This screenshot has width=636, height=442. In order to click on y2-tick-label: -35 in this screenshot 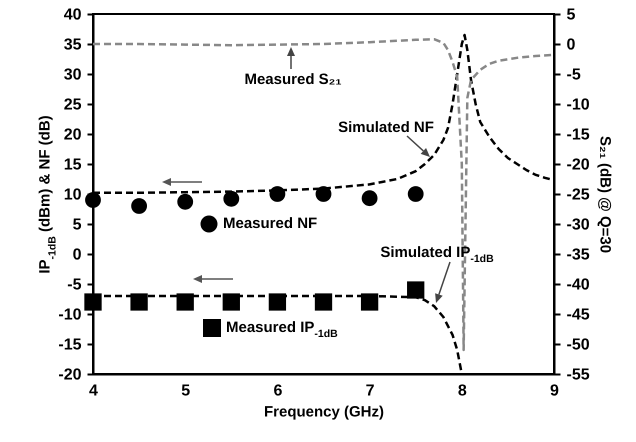, I will do `click(578, 255)`.